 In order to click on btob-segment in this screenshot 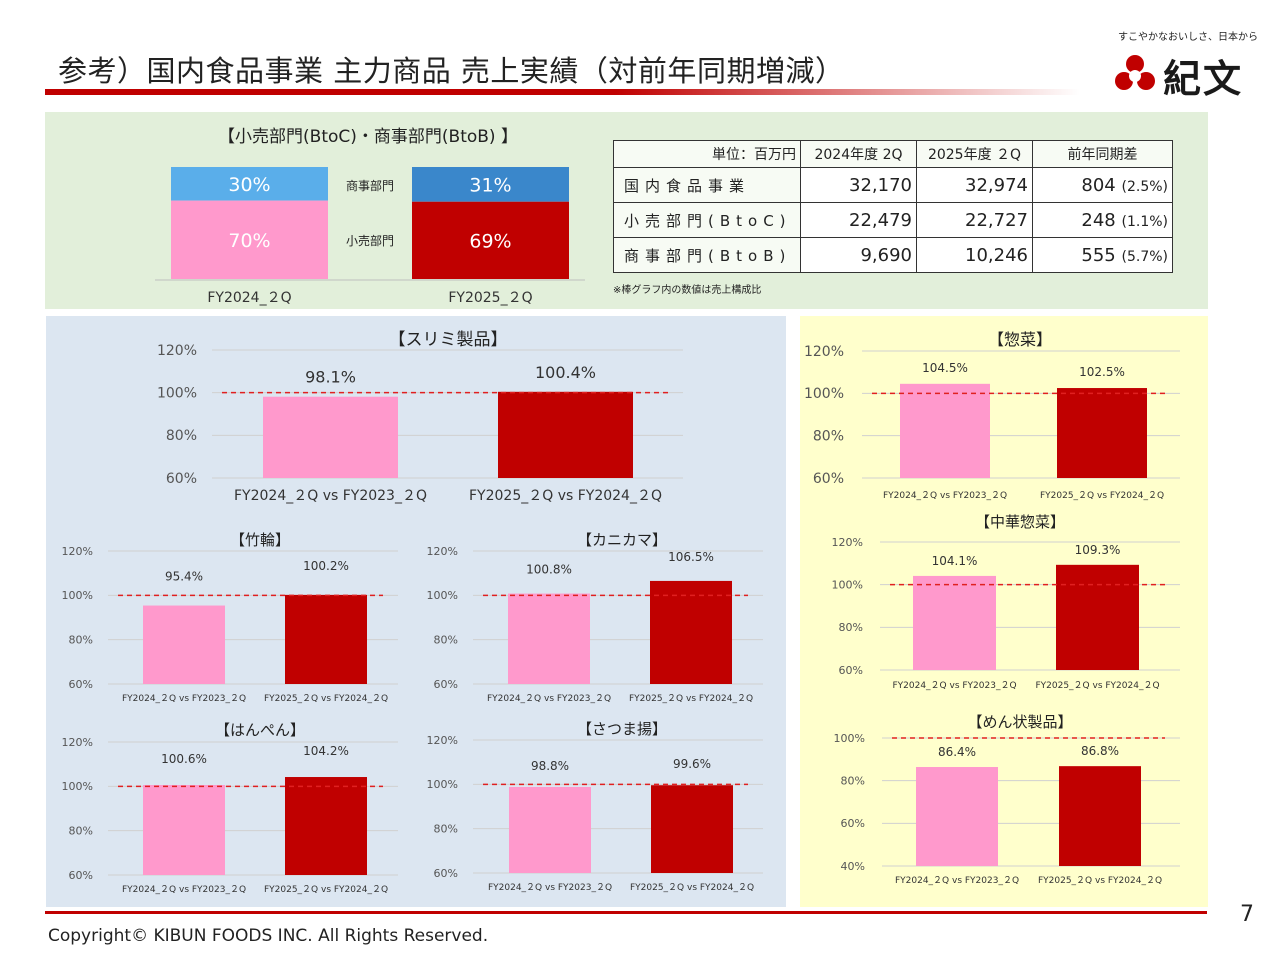, I will do `click(249, 184)`.